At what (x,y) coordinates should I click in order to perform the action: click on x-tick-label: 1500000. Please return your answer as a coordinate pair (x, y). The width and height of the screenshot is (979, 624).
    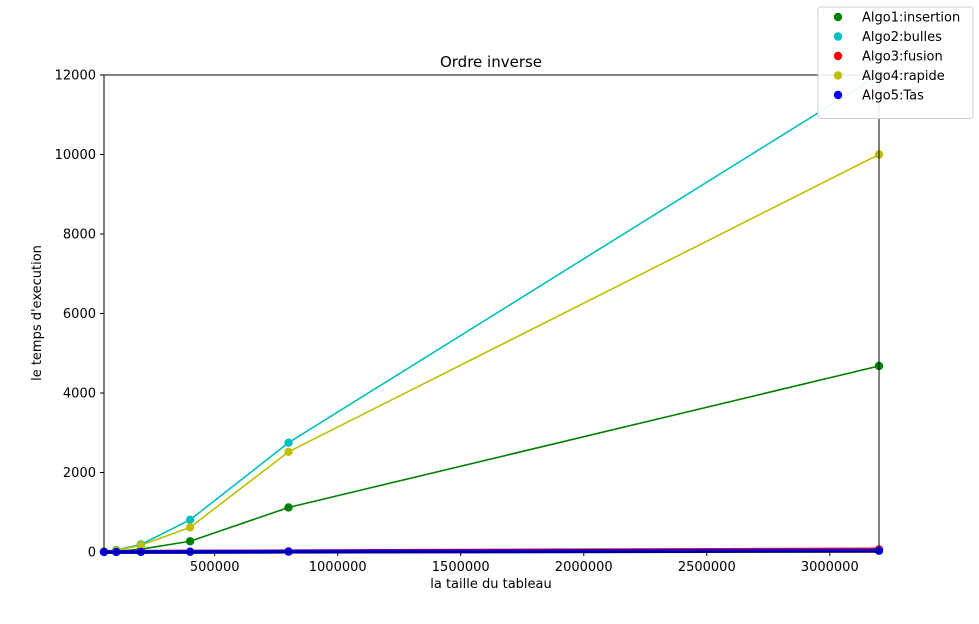
    Looking at the image, I should click on (461, 567).